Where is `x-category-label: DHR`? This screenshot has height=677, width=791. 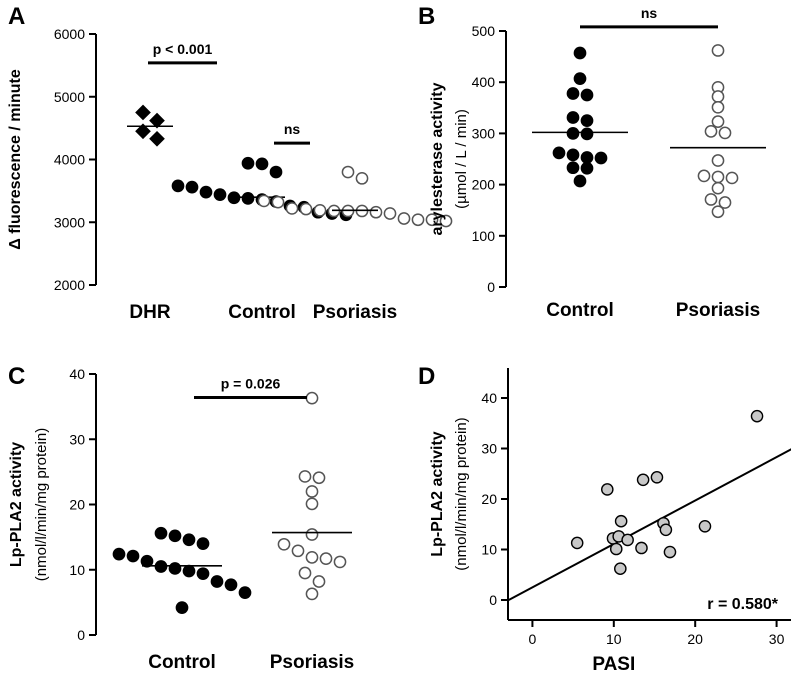
x-category-label: DHR is located at coordinates (149, 312).